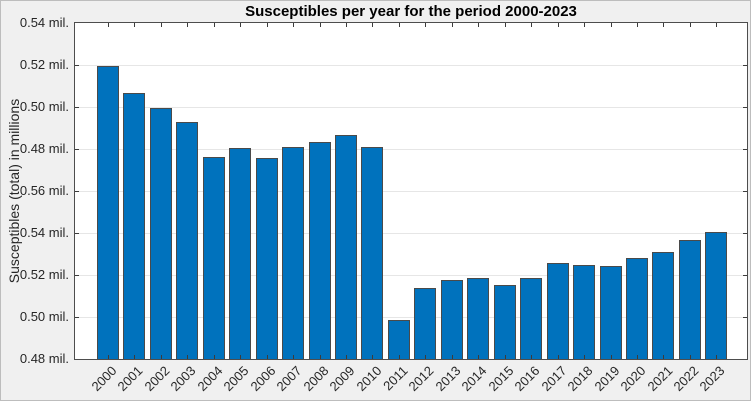 The height and width of the screenshot is (401, 751). Describe the element at coordinates (421, 379) in the screenshot. I see `x-tick-label-2012: 2012` at that location.